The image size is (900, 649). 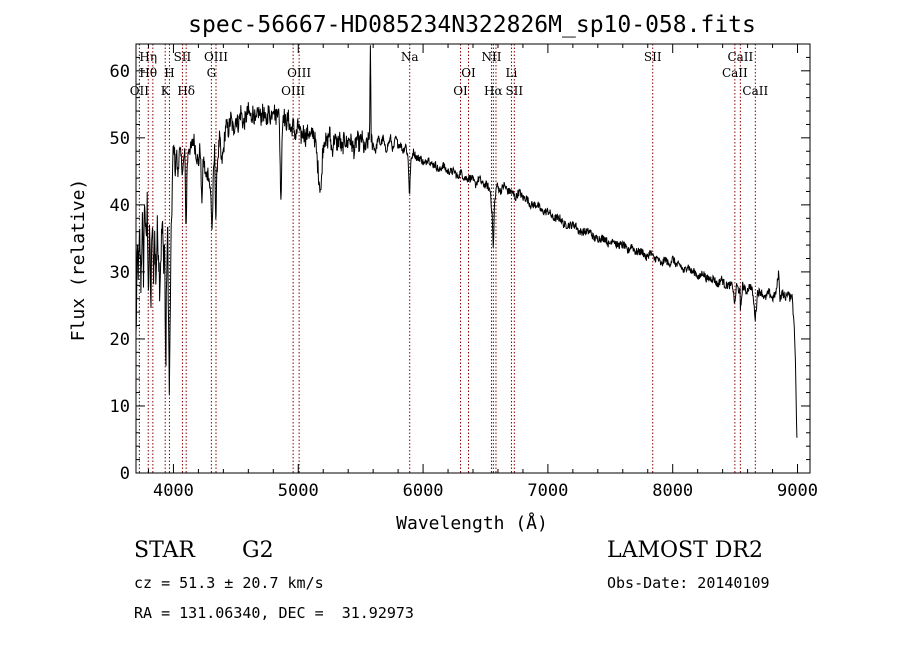 What do you see at coordinates (274, 613) in the screenshot?
I see `coordinates: RA = 131.06340, DEC = 31.92973` at bounding box center [274, 613].